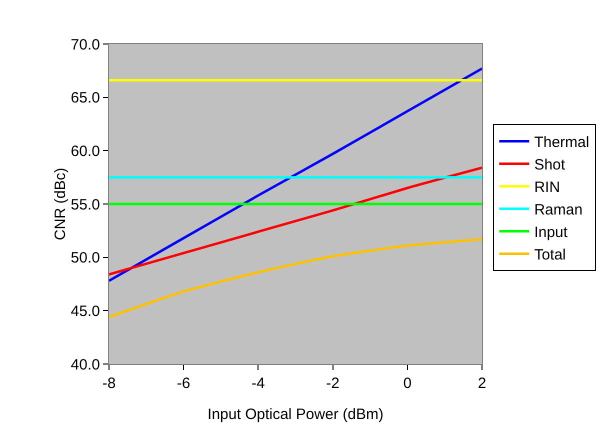 The height and width of the screenshot is (447, 608). I want to click on x-axis-title: Input Optical Power (dBm), so click(296, 414).